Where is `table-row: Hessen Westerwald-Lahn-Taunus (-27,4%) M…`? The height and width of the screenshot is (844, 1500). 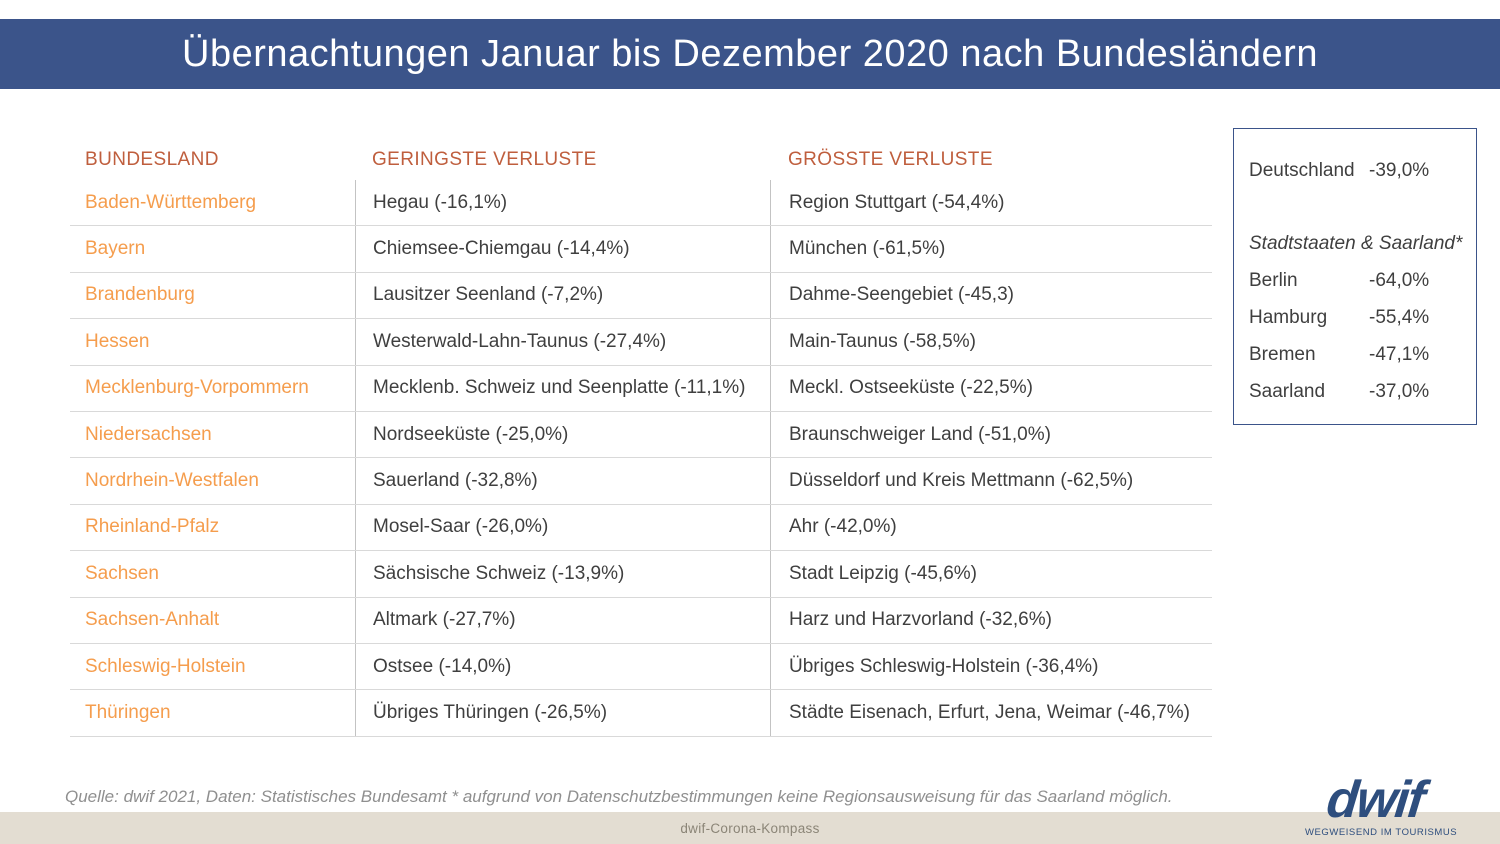 table-row: Hessen Westerwald-Lahn-Taunus (-27,4%) M… is located at coordinates (641, 342).